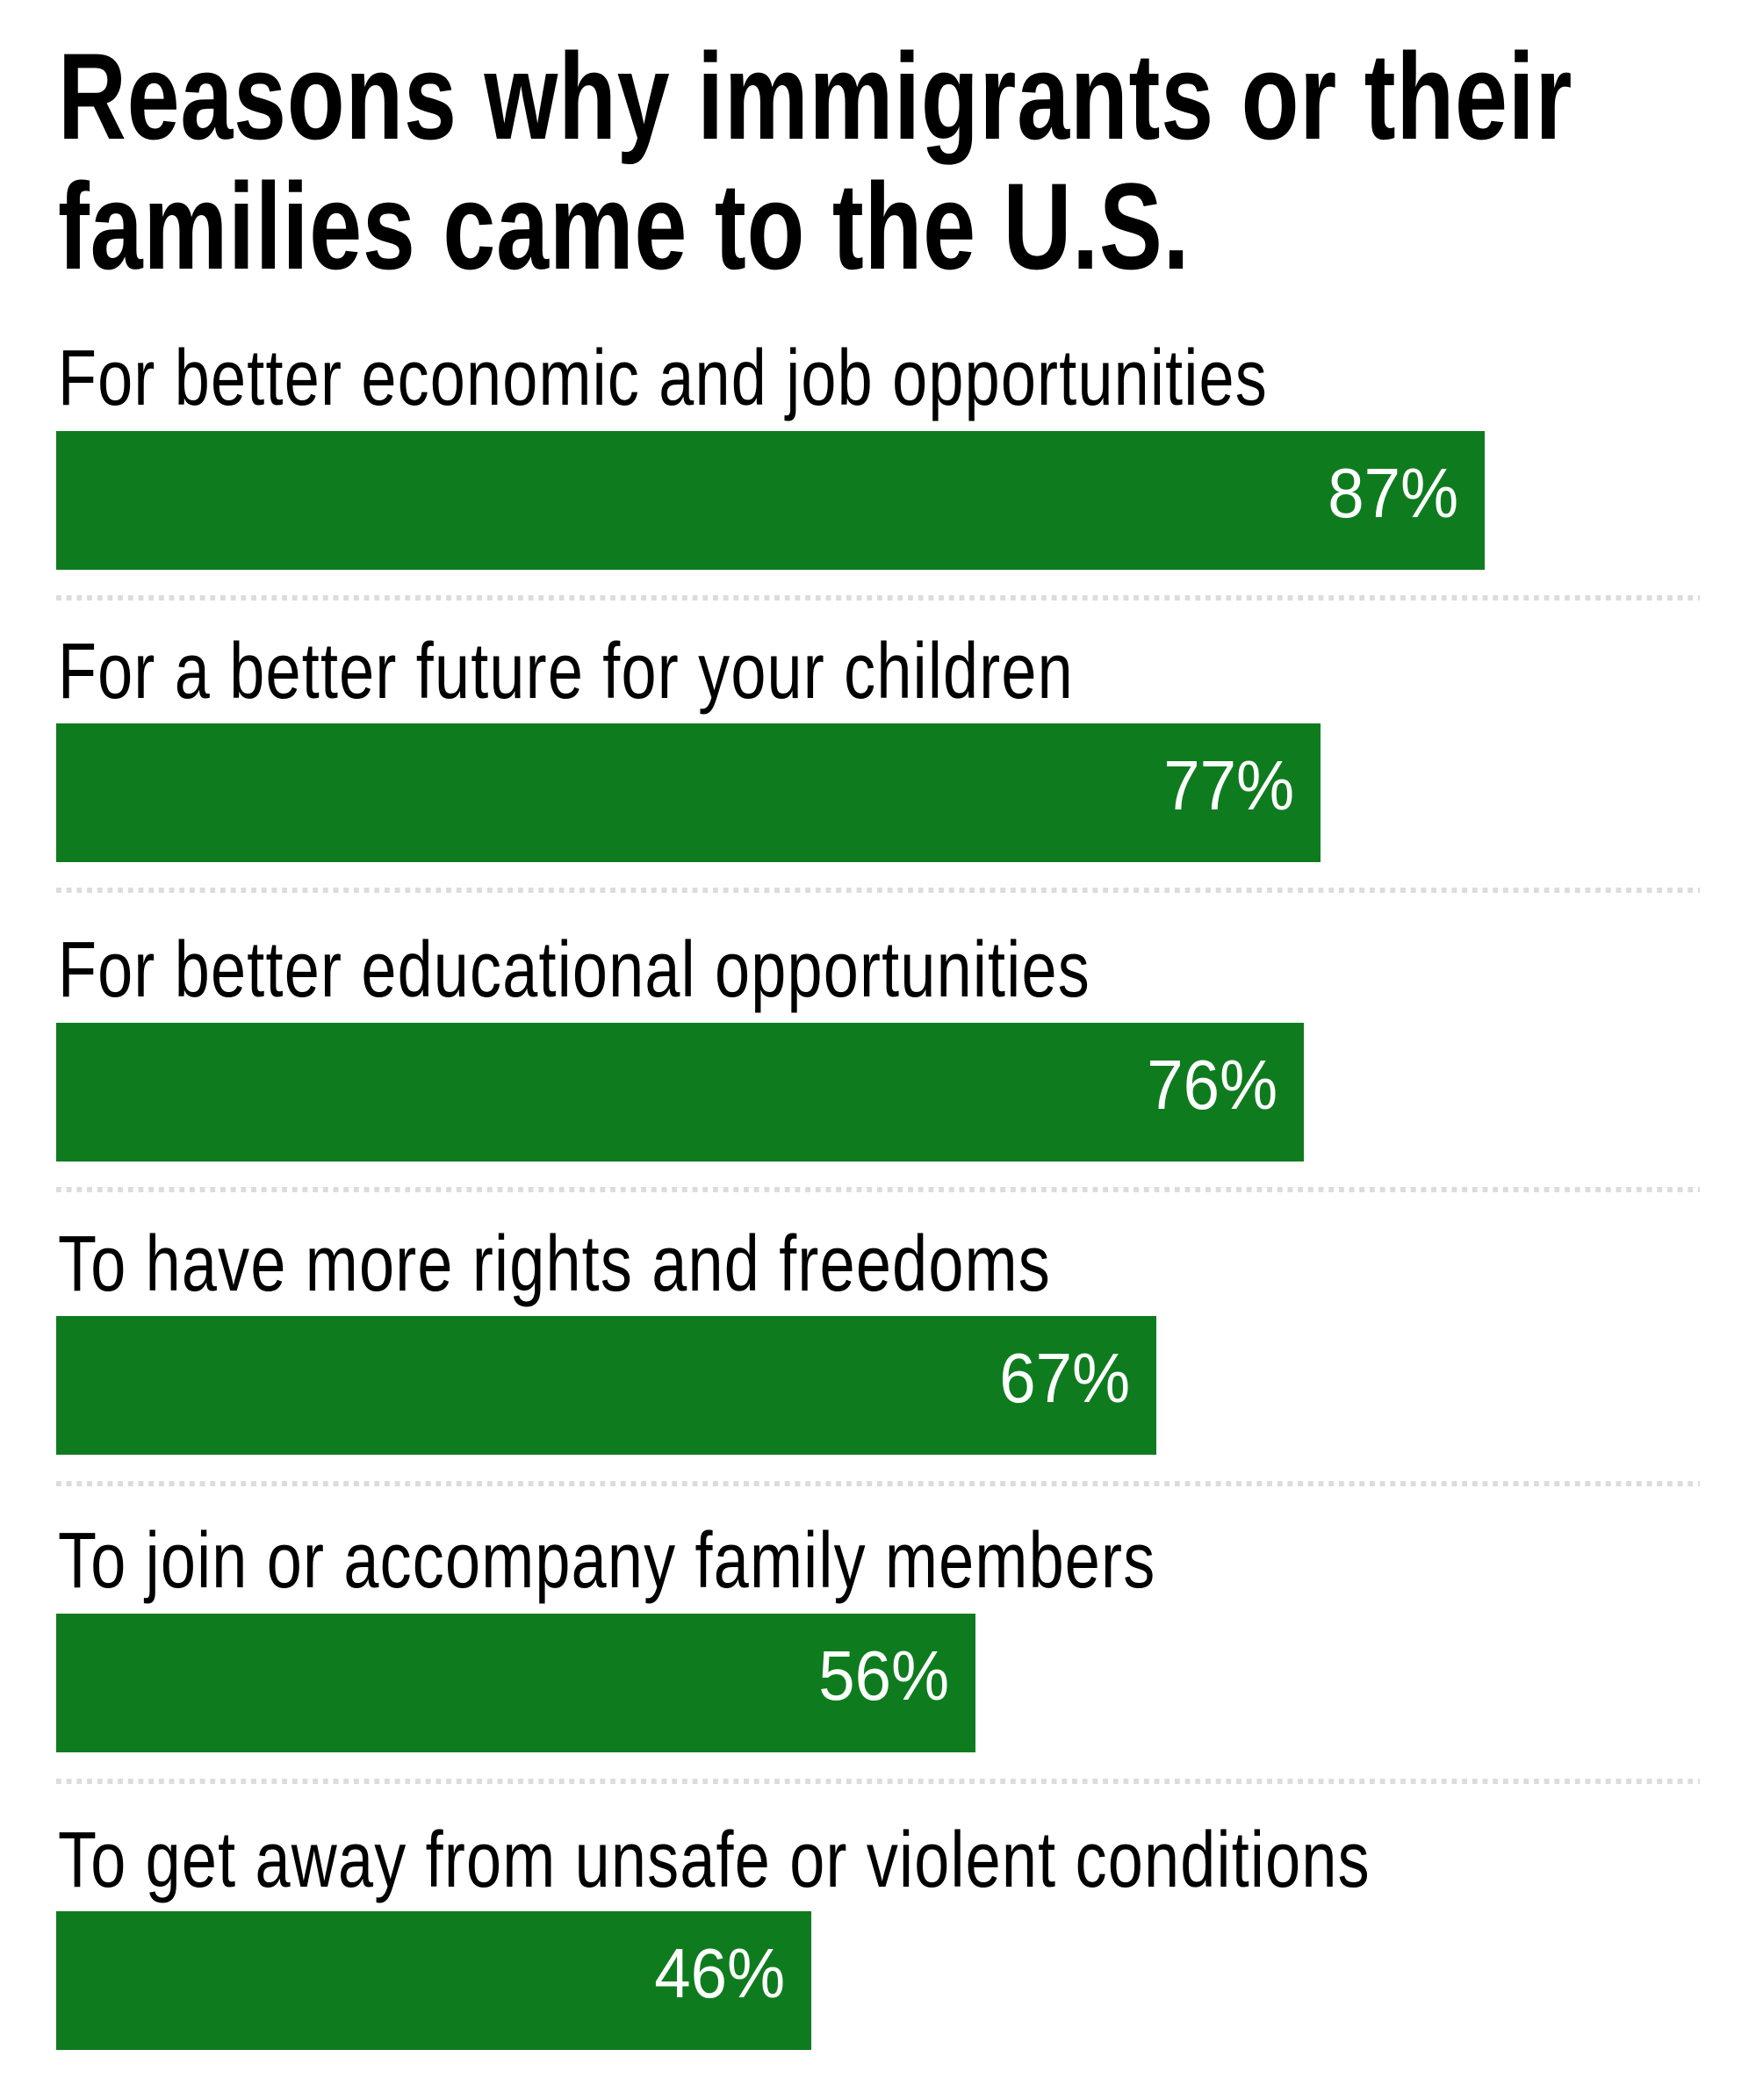 Image resolution: width=1756 pixels, height=2100 pixels. What do you see at coordinates (1212, 1085) in the screenshot?
I see `bar-value-label: 76%` at bounding box center [1212, 1085].